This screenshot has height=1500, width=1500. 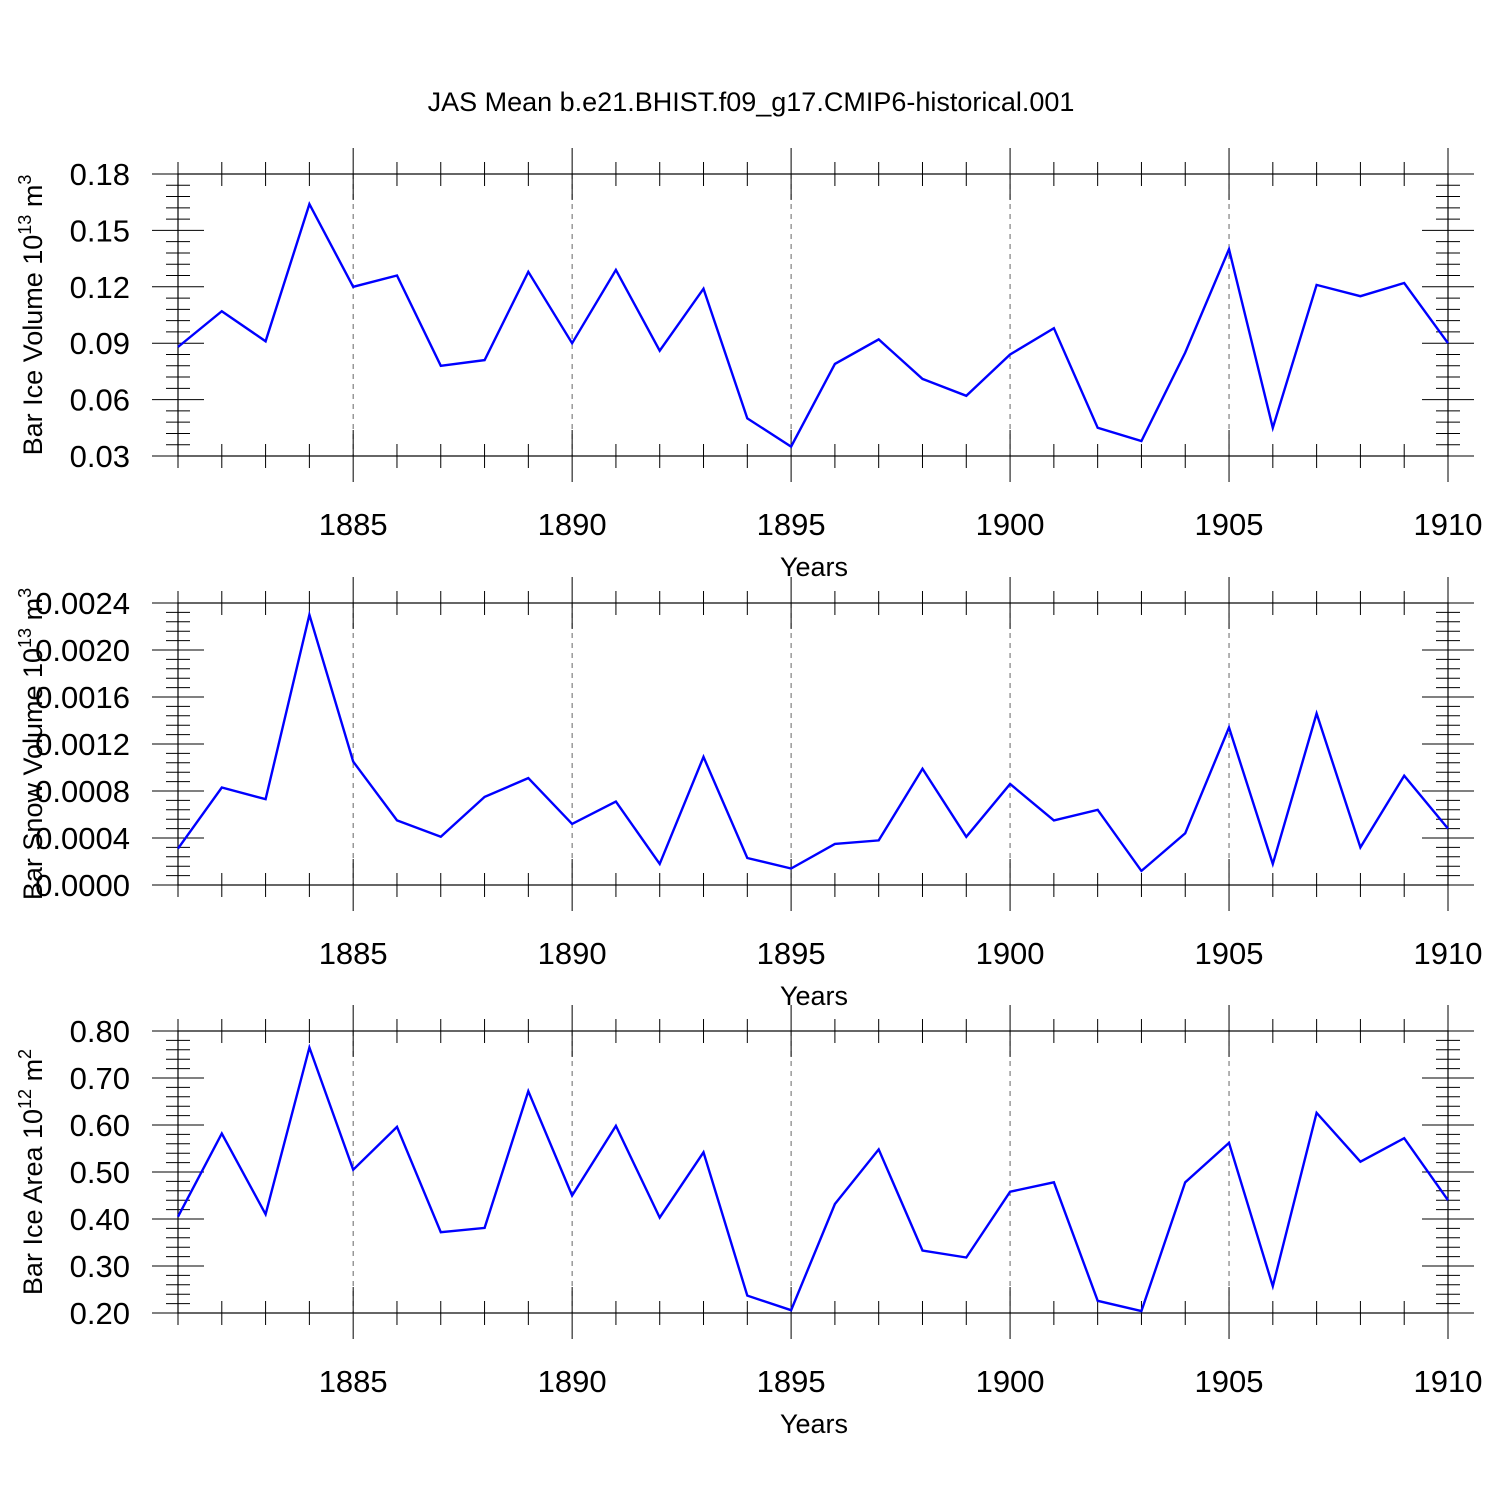 I want to click on y-tick-label: 0.80, so click(x=100, y=1031).